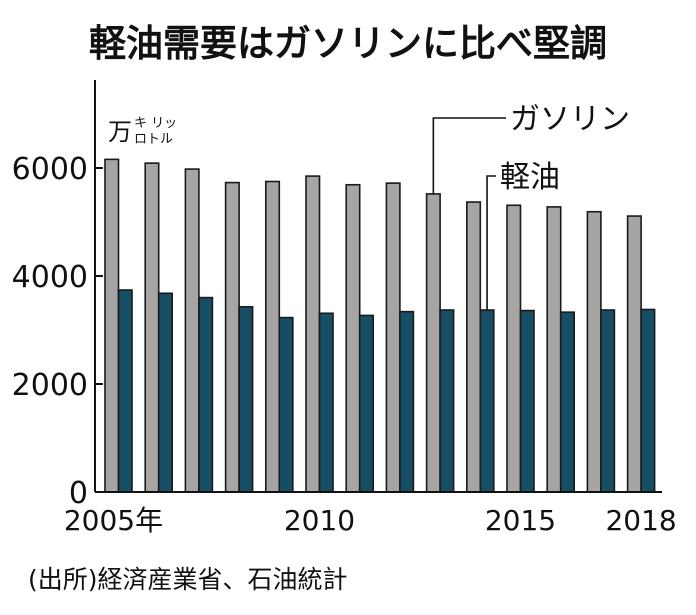 The height and width of the screenshot is (615, 696). Describe the element at coordinates (634, 354) in the screenshot. I see `bar-gasoline-2018` at that location.